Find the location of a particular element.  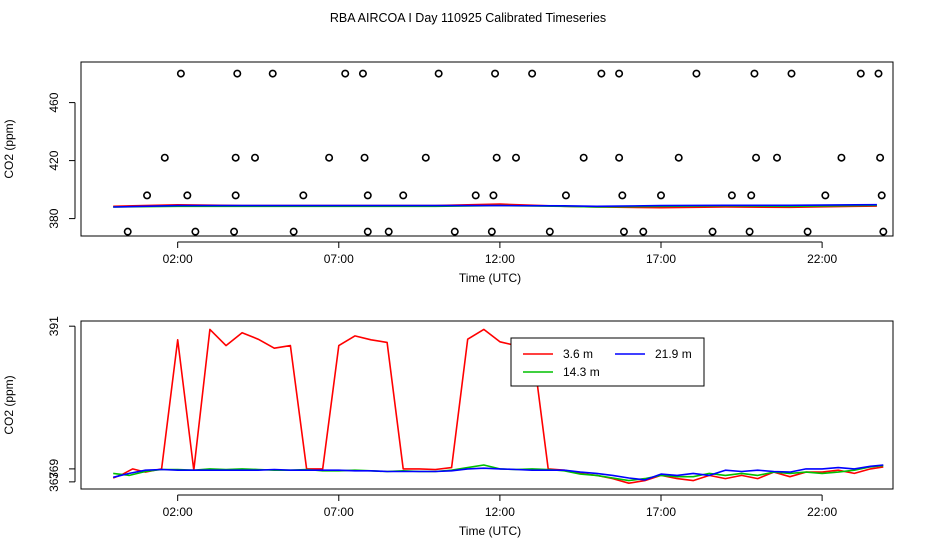

legend-label: 3.6 m is located at coordinates (578, 354).